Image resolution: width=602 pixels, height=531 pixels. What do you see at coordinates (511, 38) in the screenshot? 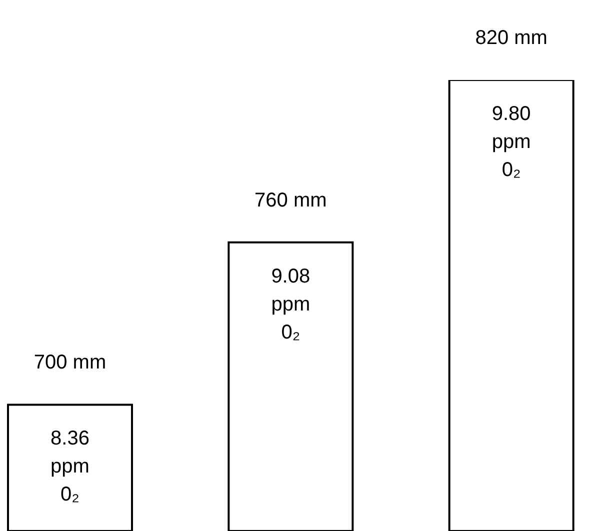
I see `x-tick-label: 820 mm` at bounding box center [511, 38].